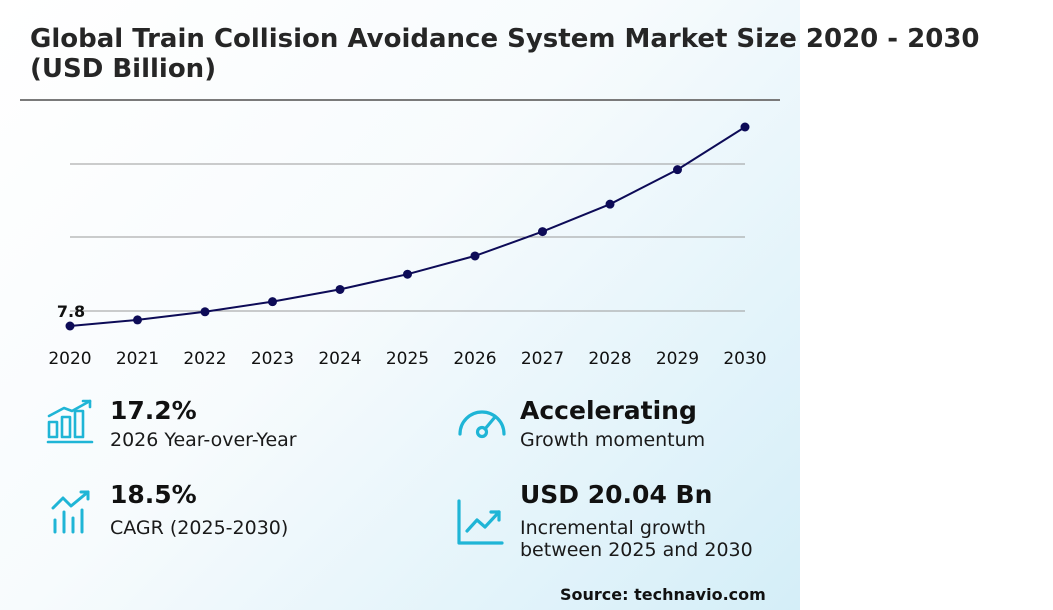  I want to click on x-tick-label-2022: 2022, so click(204, 359).